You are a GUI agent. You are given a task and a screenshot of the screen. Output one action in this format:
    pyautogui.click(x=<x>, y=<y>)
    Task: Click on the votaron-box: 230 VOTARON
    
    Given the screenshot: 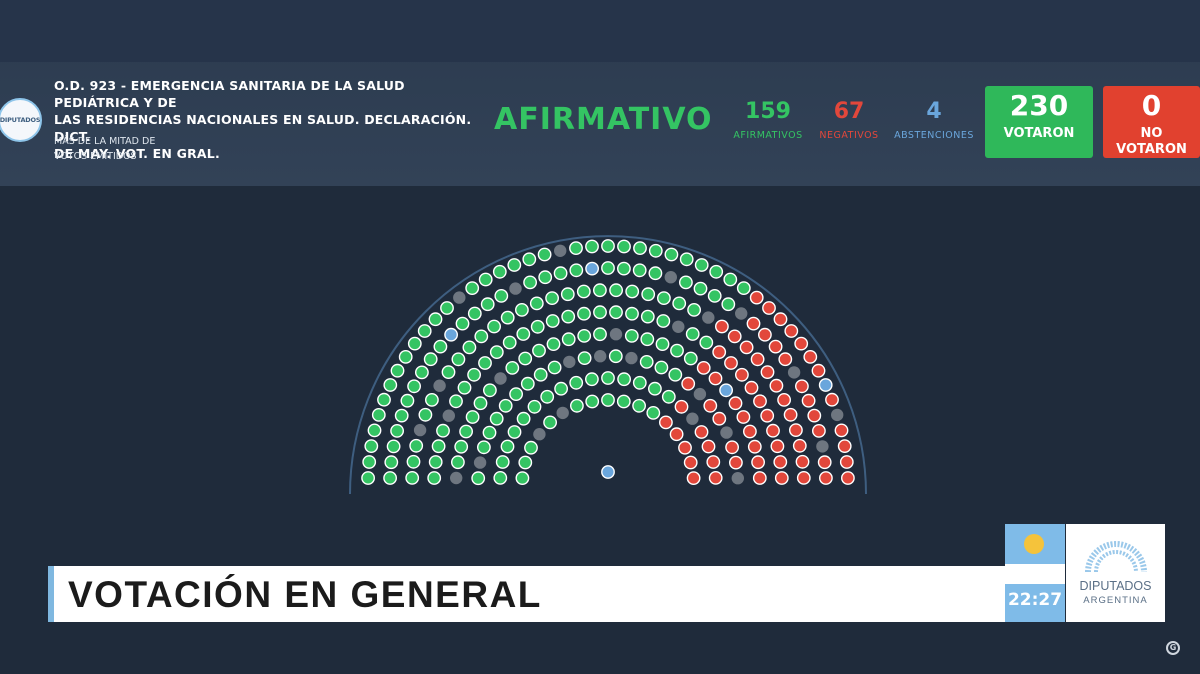 What is the action you would take?
    pyautogui.click(x=1039, y=122)
    